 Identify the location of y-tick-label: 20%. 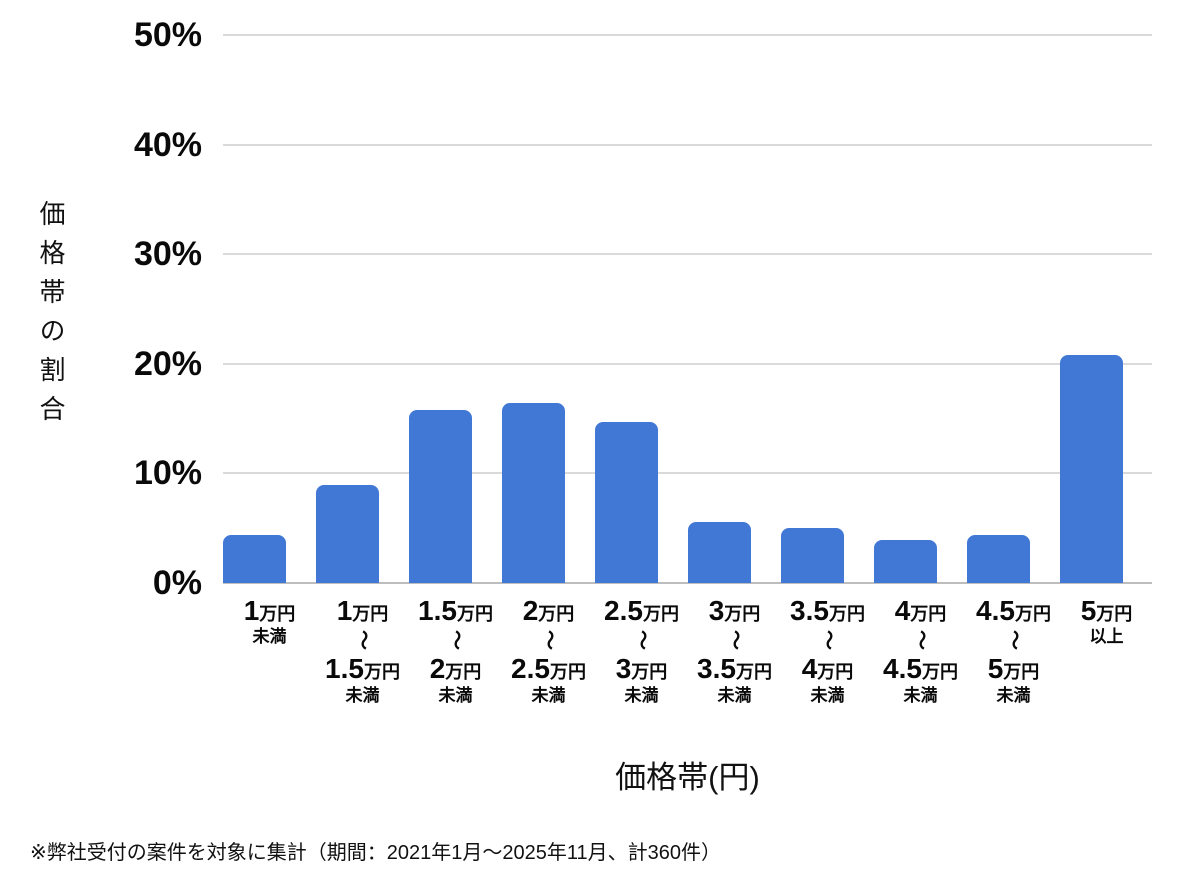
(167, 363).